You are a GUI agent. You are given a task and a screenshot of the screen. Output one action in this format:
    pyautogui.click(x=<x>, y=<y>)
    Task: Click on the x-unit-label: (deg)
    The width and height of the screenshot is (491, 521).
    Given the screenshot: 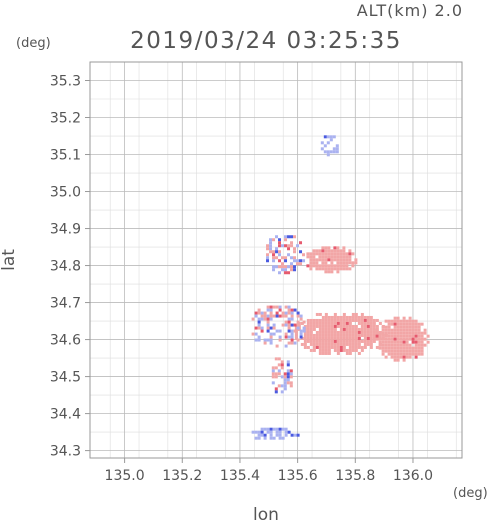 What is the action you would take?
    pyautogui.click(x=470, y=493)
    